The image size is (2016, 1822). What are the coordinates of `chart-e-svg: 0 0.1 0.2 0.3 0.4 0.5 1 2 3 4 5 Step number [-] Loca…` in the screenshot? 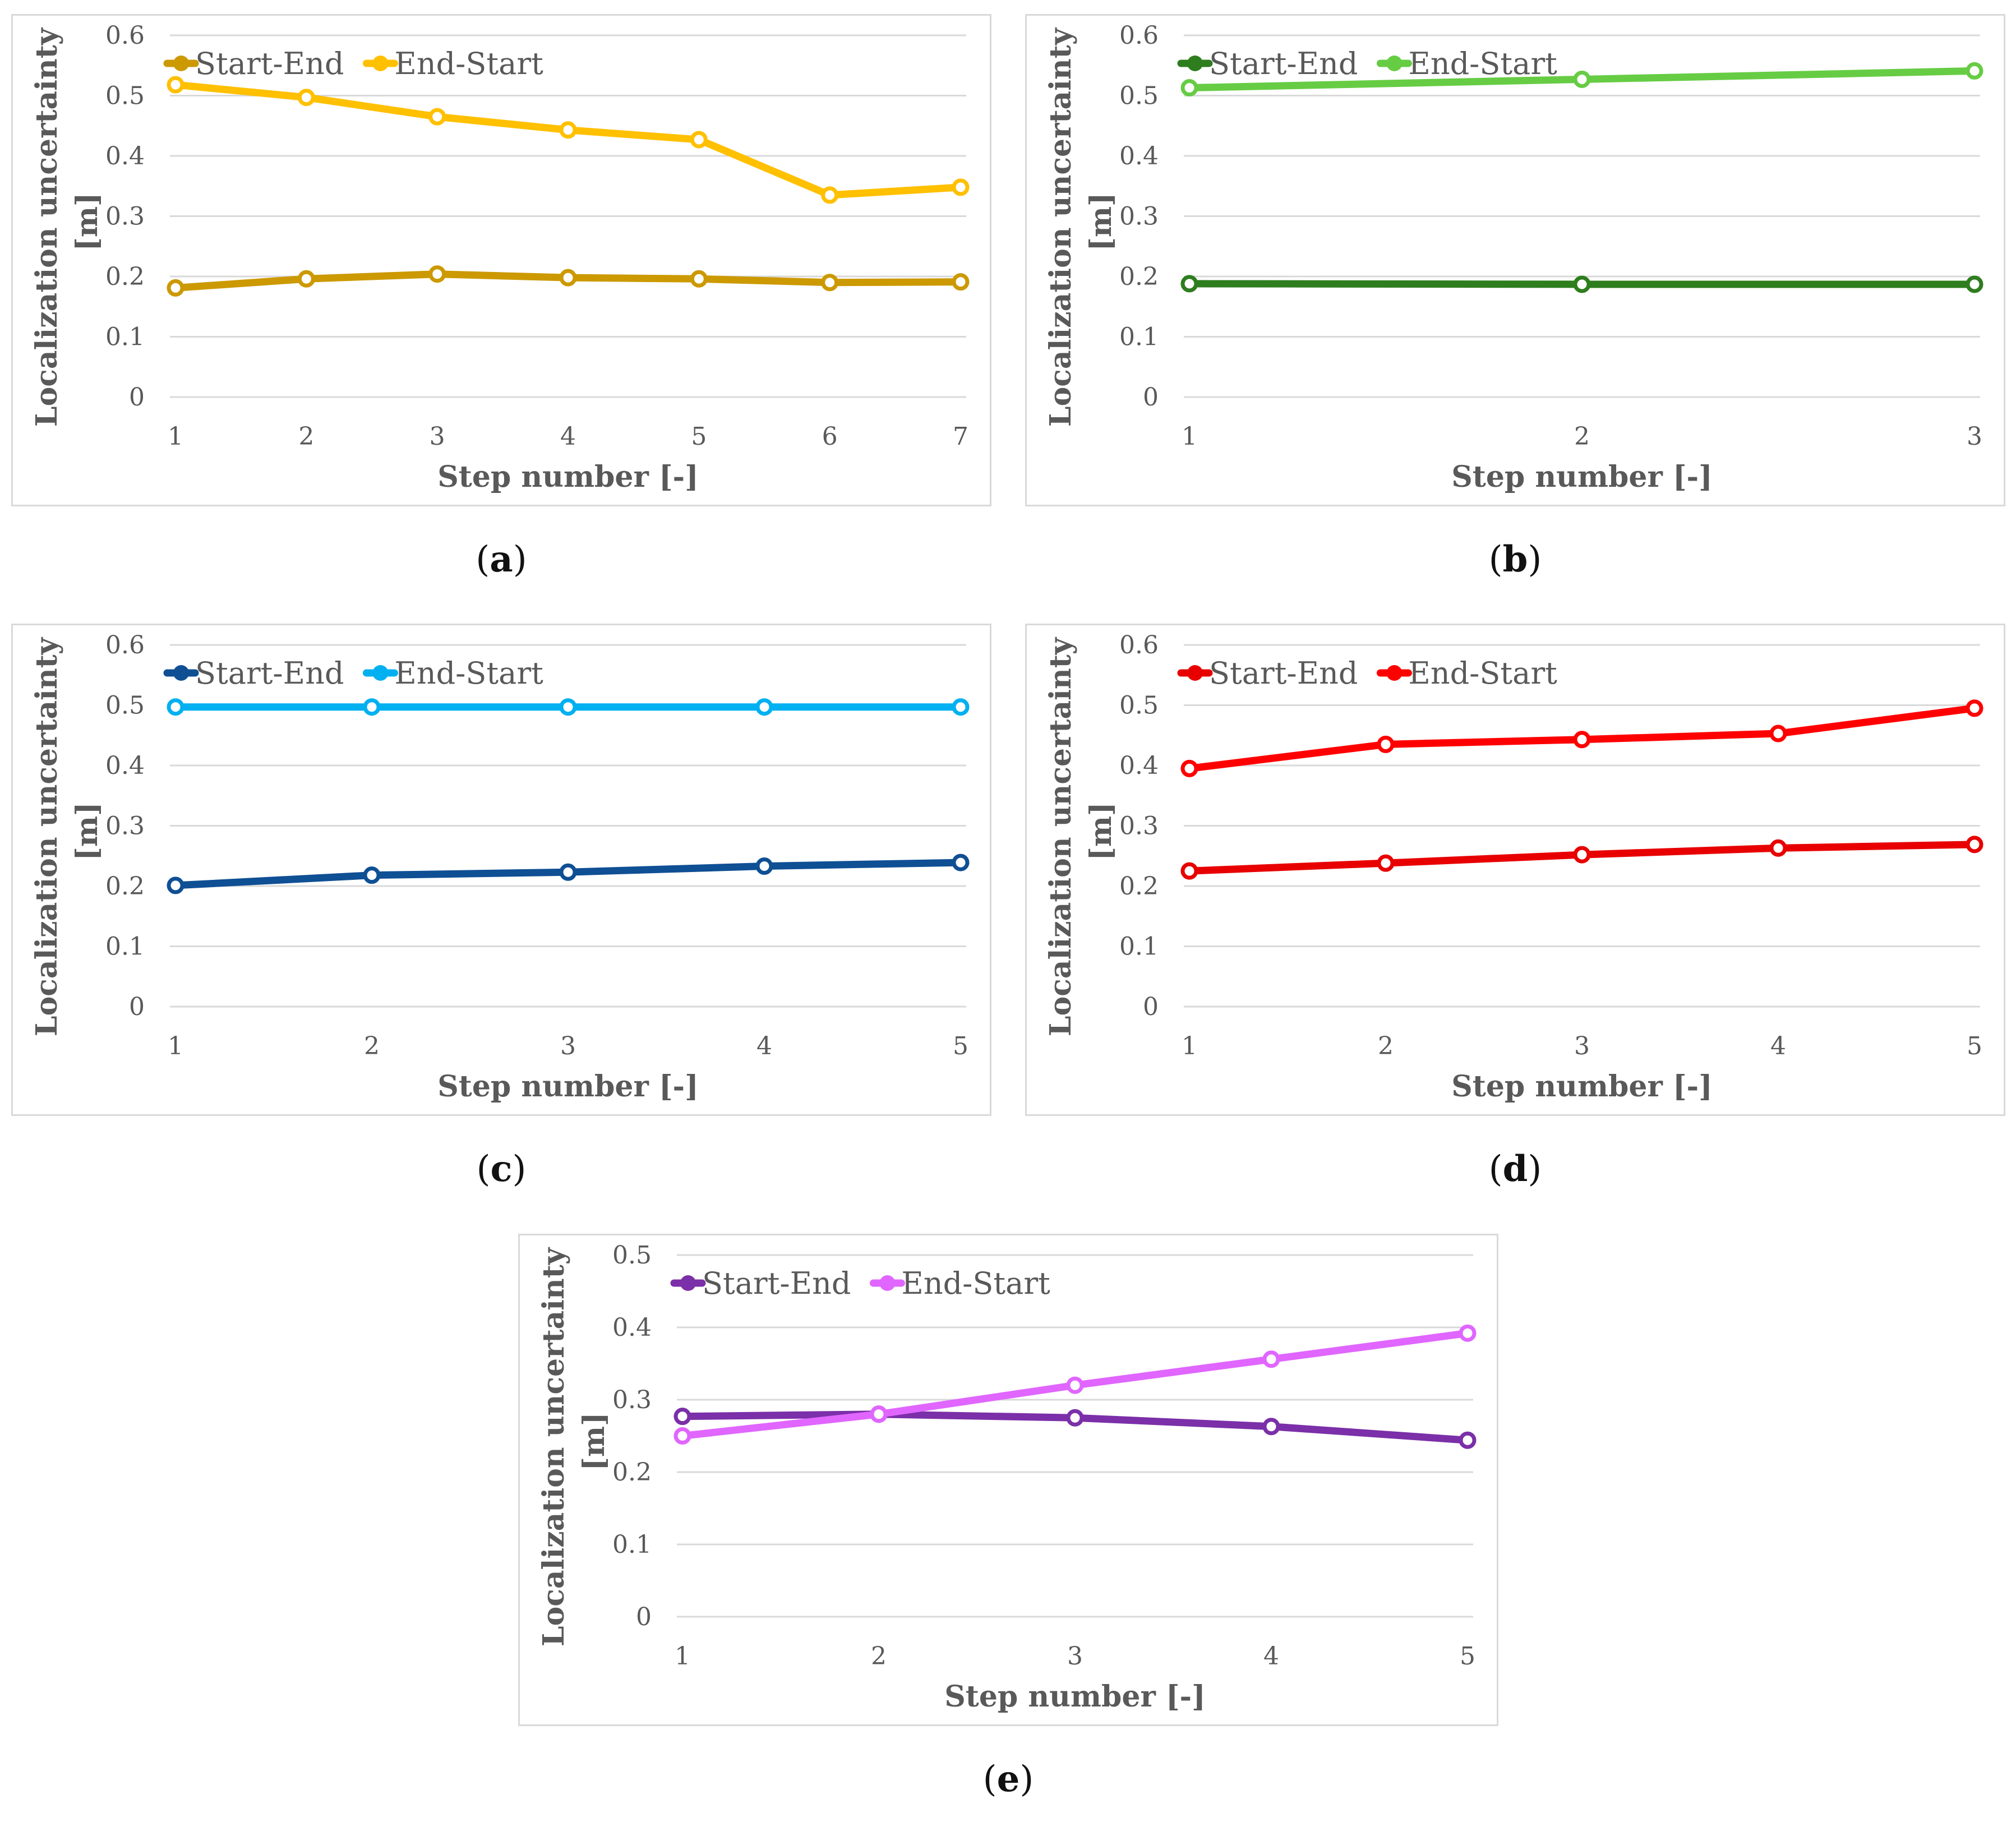 It's located at (1007, 1477).